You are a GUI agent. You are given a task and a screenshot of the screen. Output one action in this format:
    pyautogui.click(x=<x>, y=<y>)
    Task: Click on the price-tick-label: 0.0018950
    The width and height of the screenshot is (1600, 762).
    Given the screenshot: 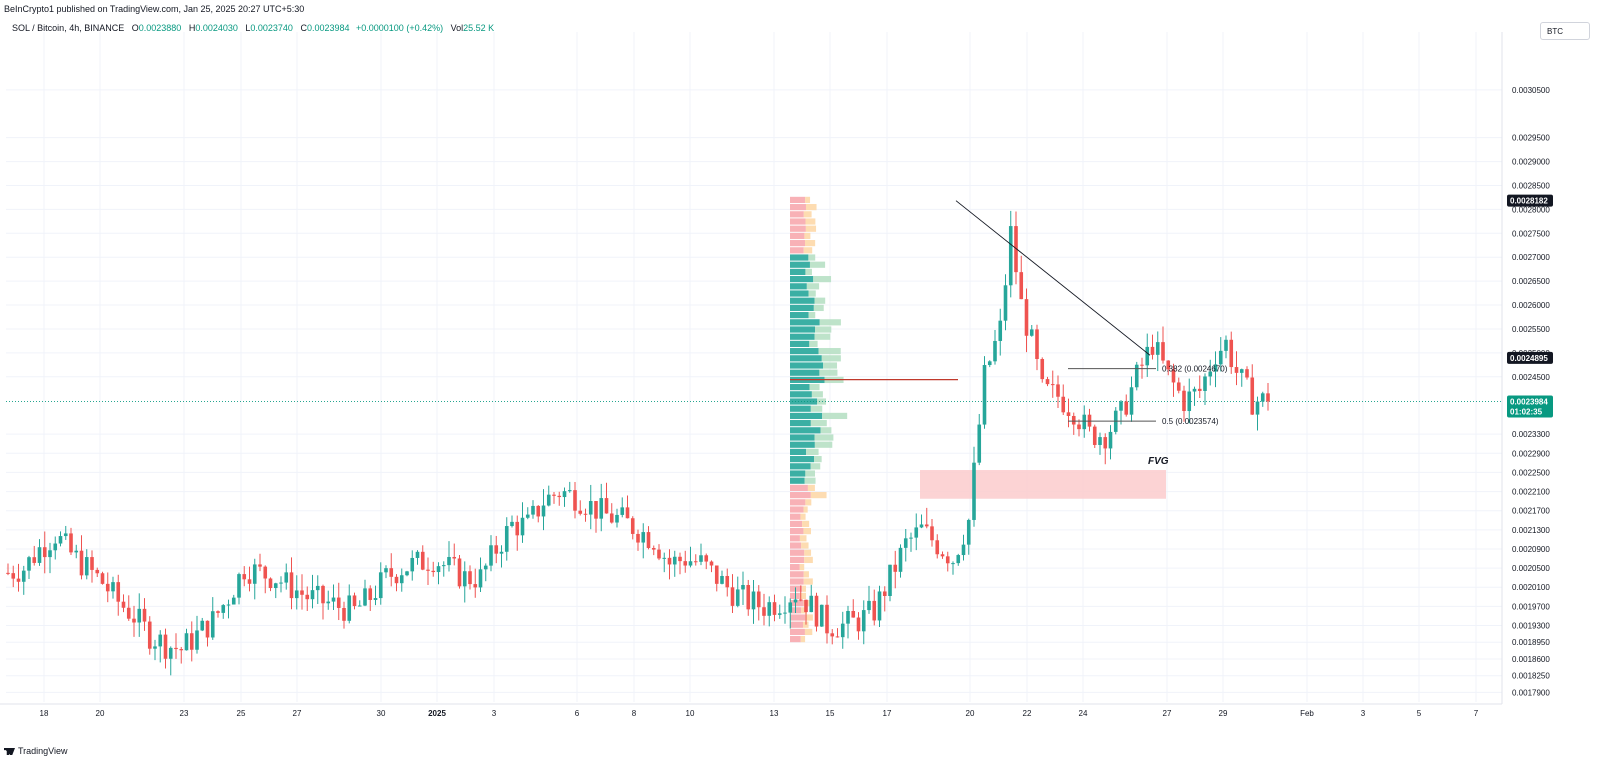 What is the action you would take?
    pyautogui.click(x=1531, y=642)
    